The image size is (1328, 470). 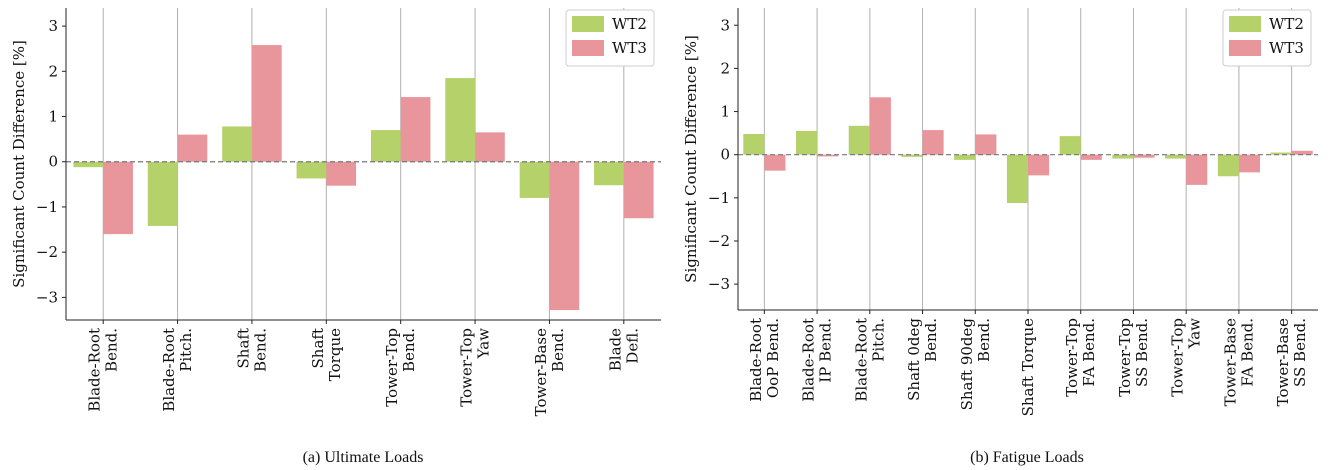 I want to click on x-tick-label: Tower-Base SS Bend., so click(x=1291, y=362).